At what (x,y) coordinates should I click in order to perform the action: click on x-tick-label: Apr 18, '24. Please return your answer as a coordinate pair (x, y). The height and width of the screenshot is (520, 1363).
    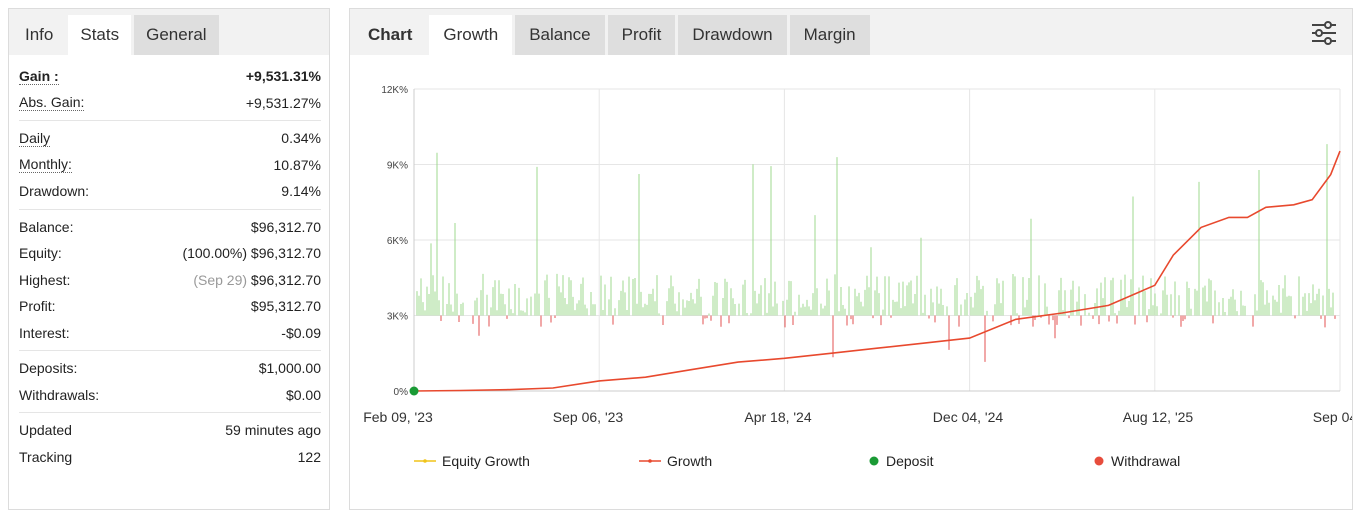
    Looking at the image, I should click on (777, 417).